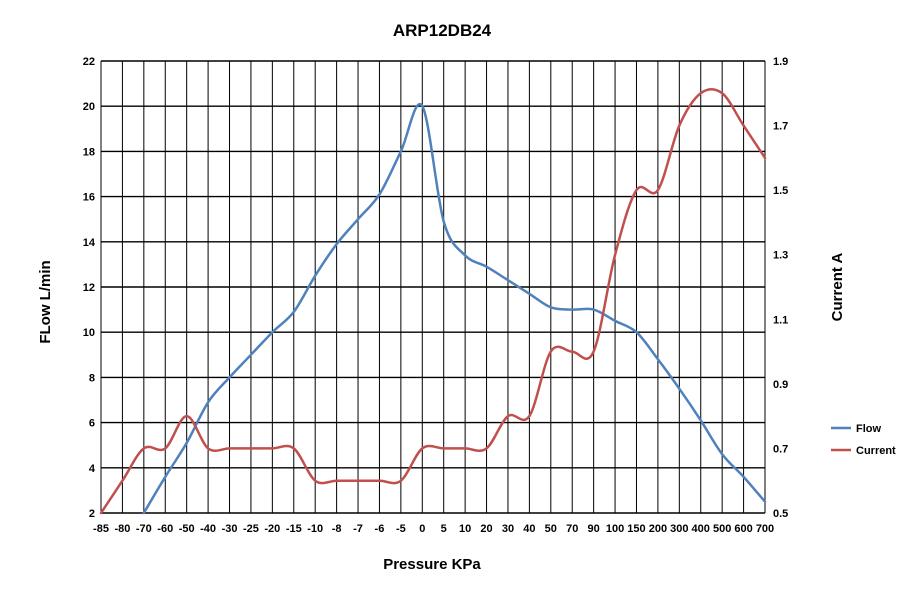 Image resolution: width=913 pixels, height=591 pixels. Describe the element at coordinates (636, 529) in the screenshot. I see `x-tick-label: 150` at that location.